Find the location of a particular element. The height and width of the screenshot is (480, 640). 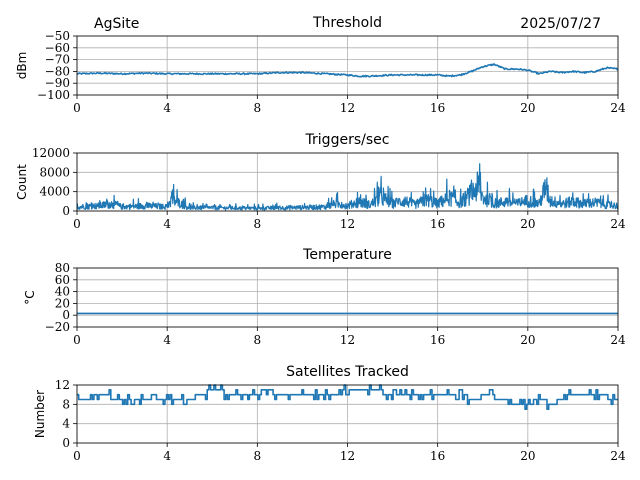

y-tick-label: 20 is located at coordinates (62, 303).